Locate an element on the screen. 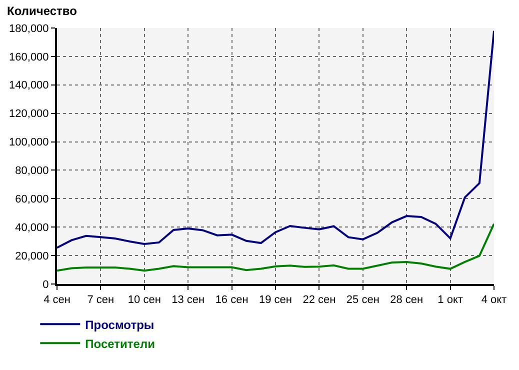  legend-label: Посетители is located at coordinates (120, 343).